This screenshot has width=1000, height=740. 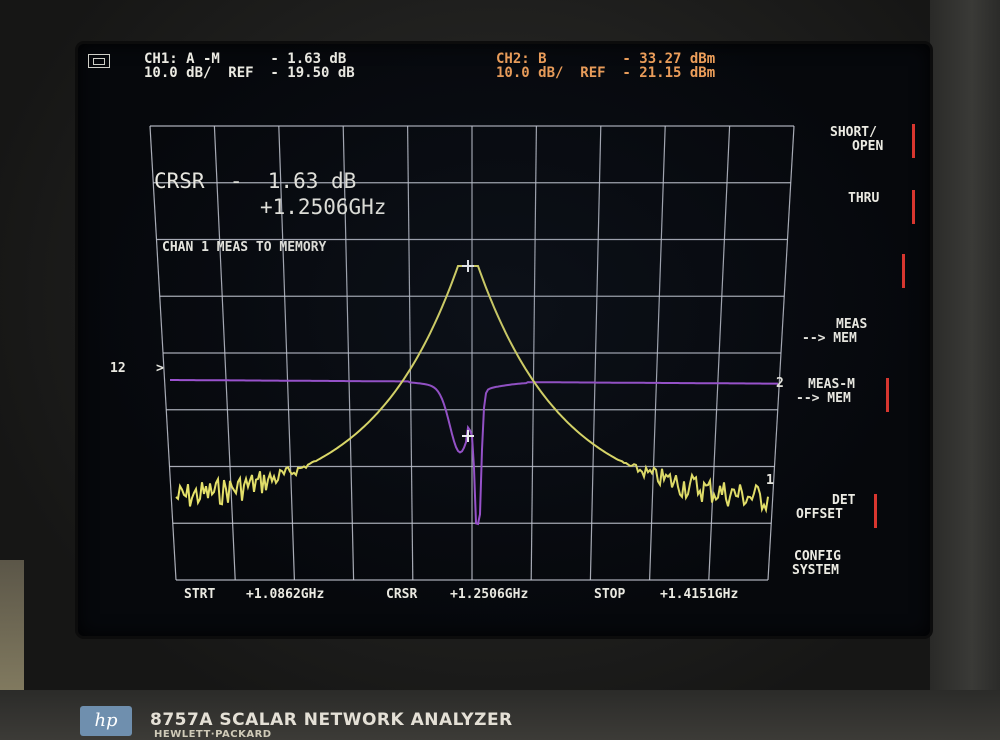 What do you see at coordinates (868, 146) in the screenshot?
I see `softkey-short-open-line2: OPEN` at bounding box center [868, 146].